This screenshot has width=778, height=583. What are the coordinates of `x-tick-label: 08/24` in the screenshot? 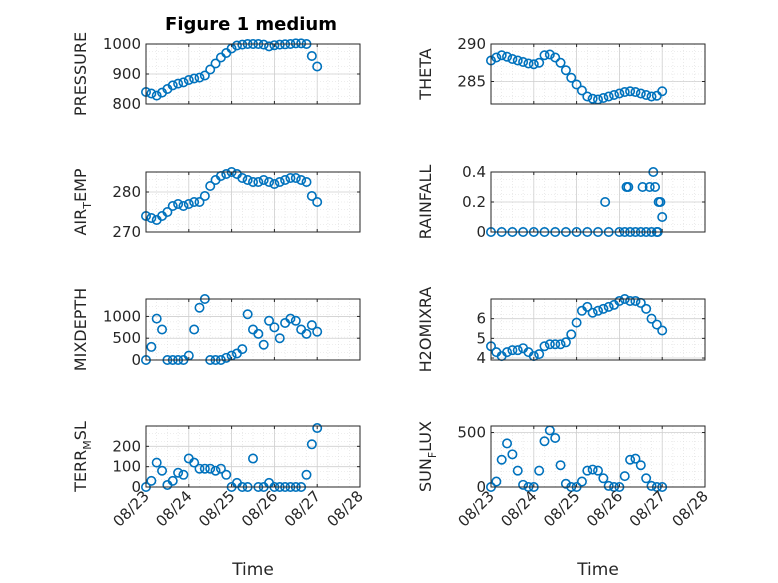 It's located at (518, 508).